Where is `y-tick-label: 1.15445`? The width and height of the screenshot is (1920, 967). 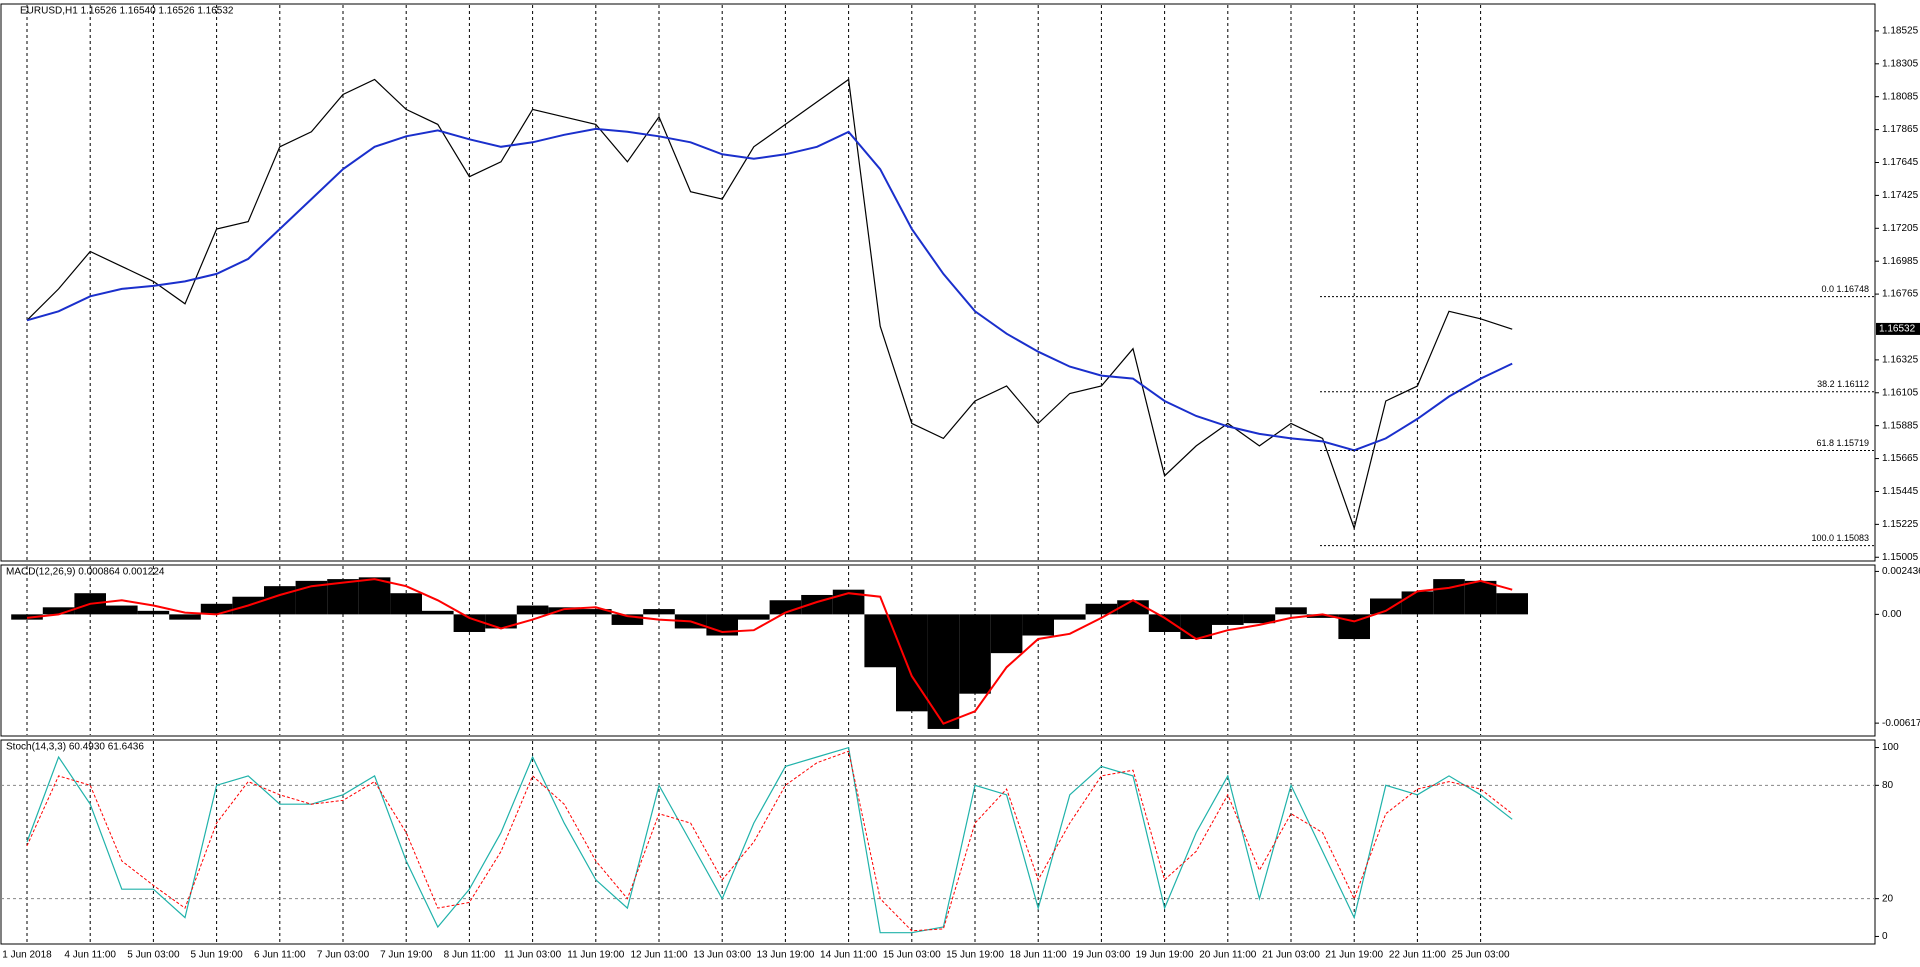 y-tick-label: 1.15445 is located at coordinates (1900, 491).